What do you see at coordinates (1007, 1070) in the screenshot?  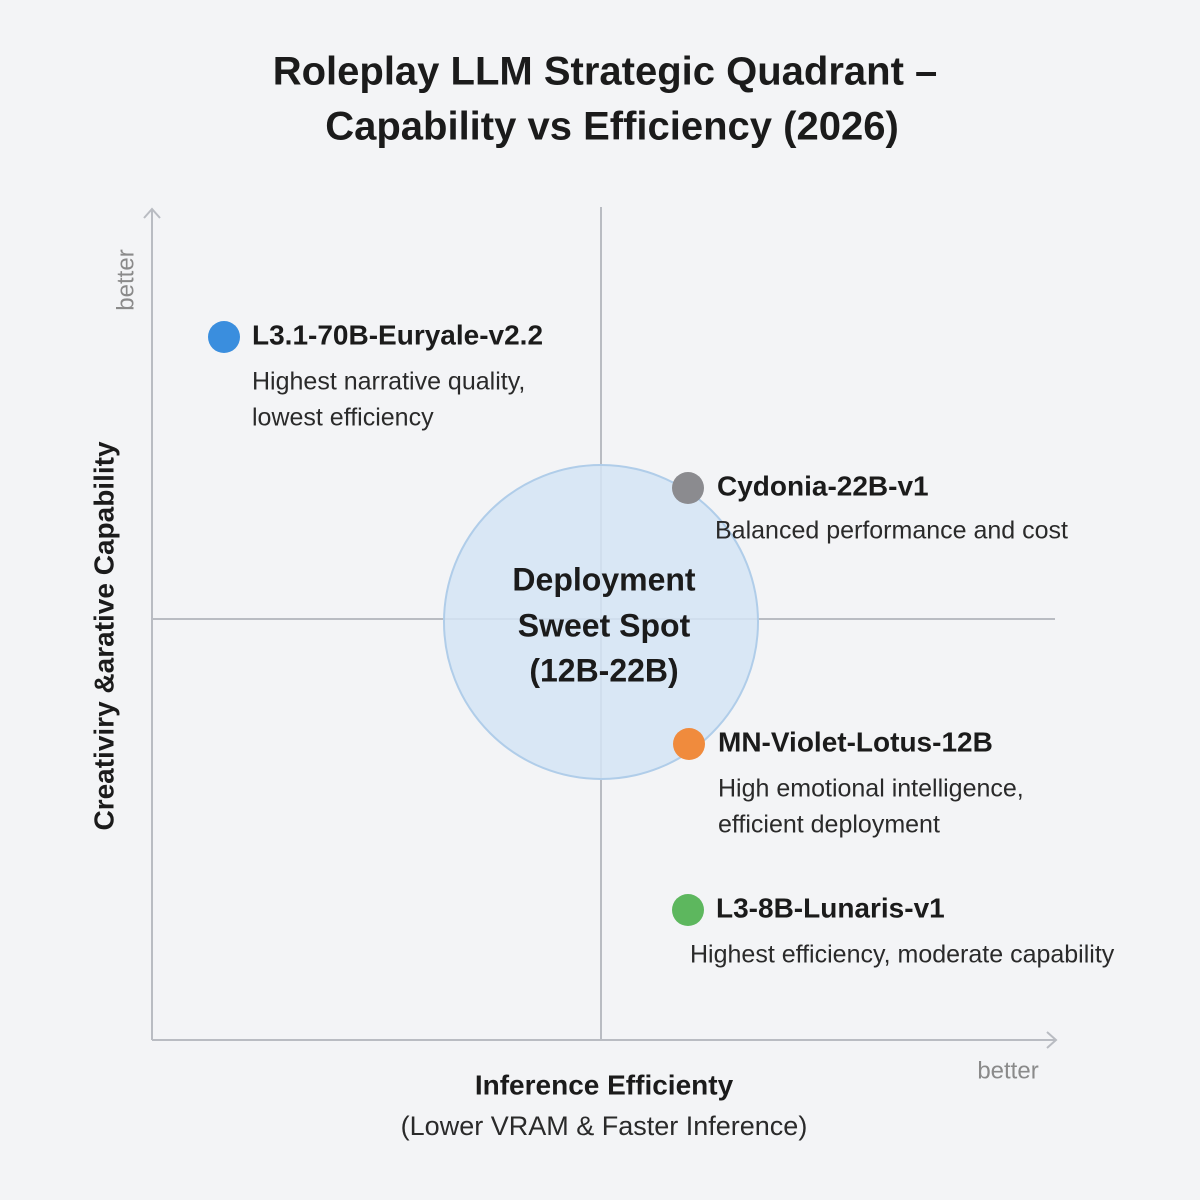 I see `x-axis-end-label: better` at bounding box center [1007, 1070].